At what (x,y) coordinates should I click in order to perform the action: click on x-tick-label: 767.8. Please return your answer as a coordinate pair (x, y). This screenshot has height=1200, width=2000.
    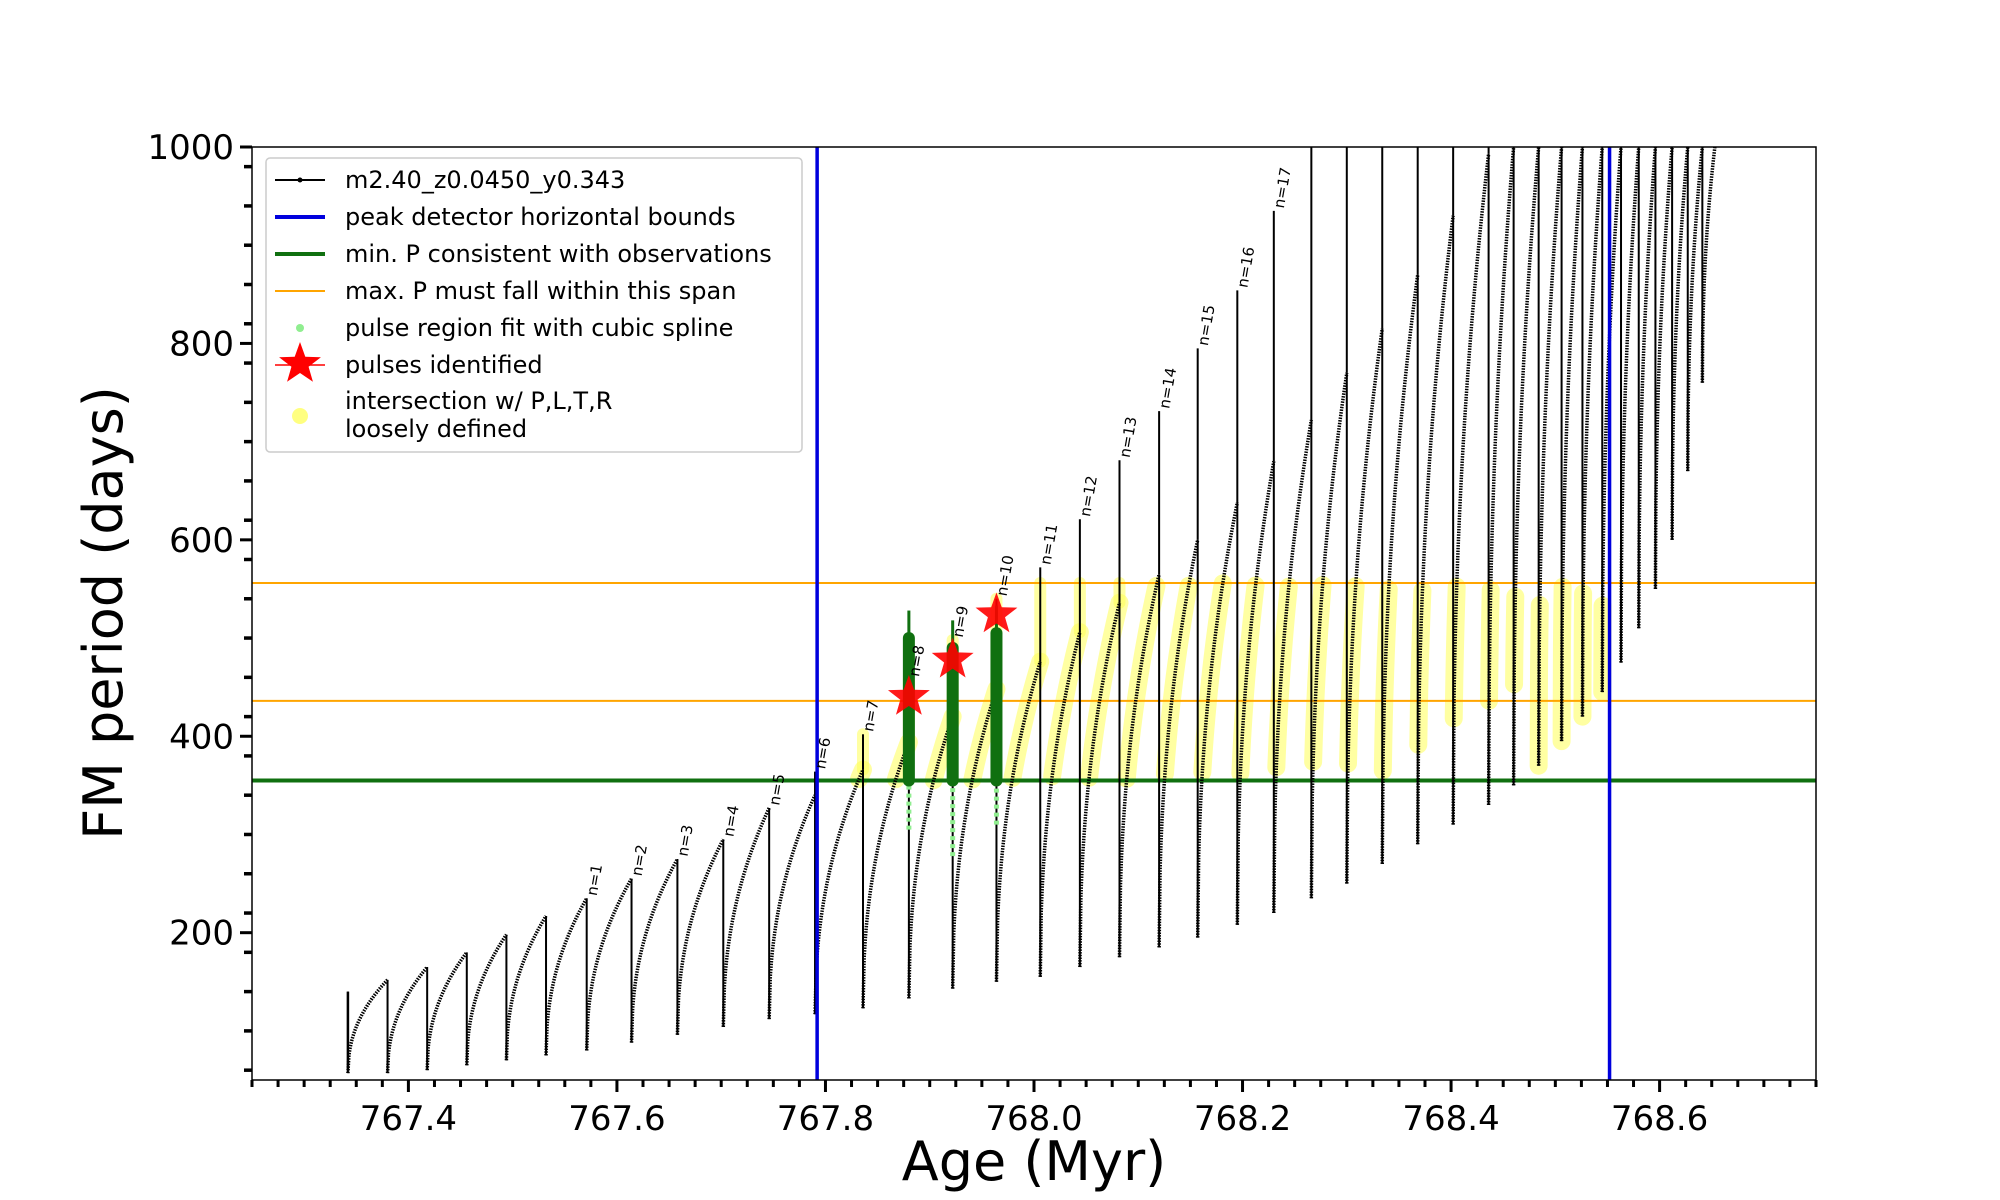
    Looking at the image, I should click on (825, 1119).